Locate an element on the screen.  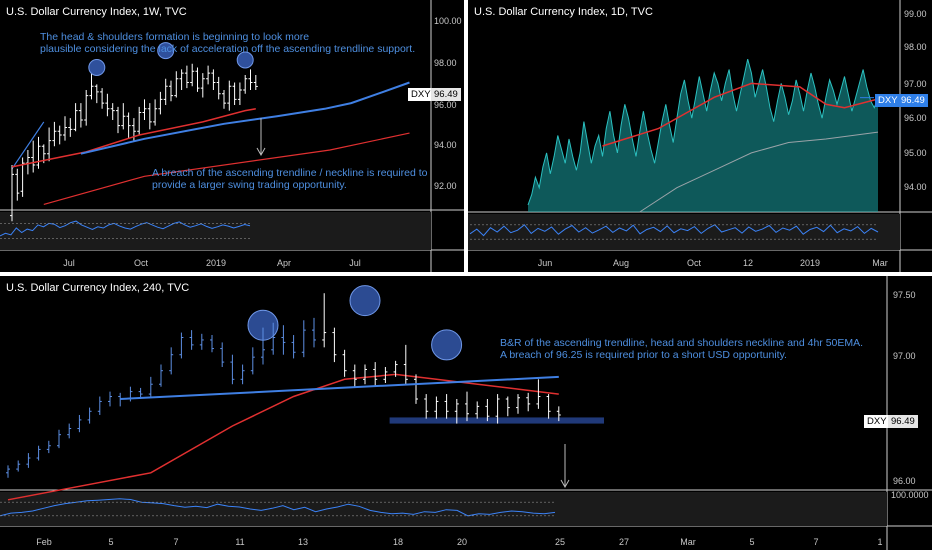
weekly-x-tick: 2019 is located at coordinates (216, 263).